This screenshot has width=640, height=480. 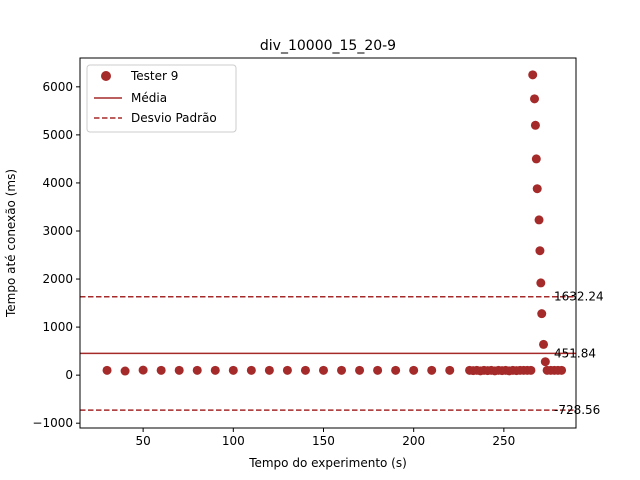 I want to click on std-lower-value-label: -728.56, so click(x=577, y=410).